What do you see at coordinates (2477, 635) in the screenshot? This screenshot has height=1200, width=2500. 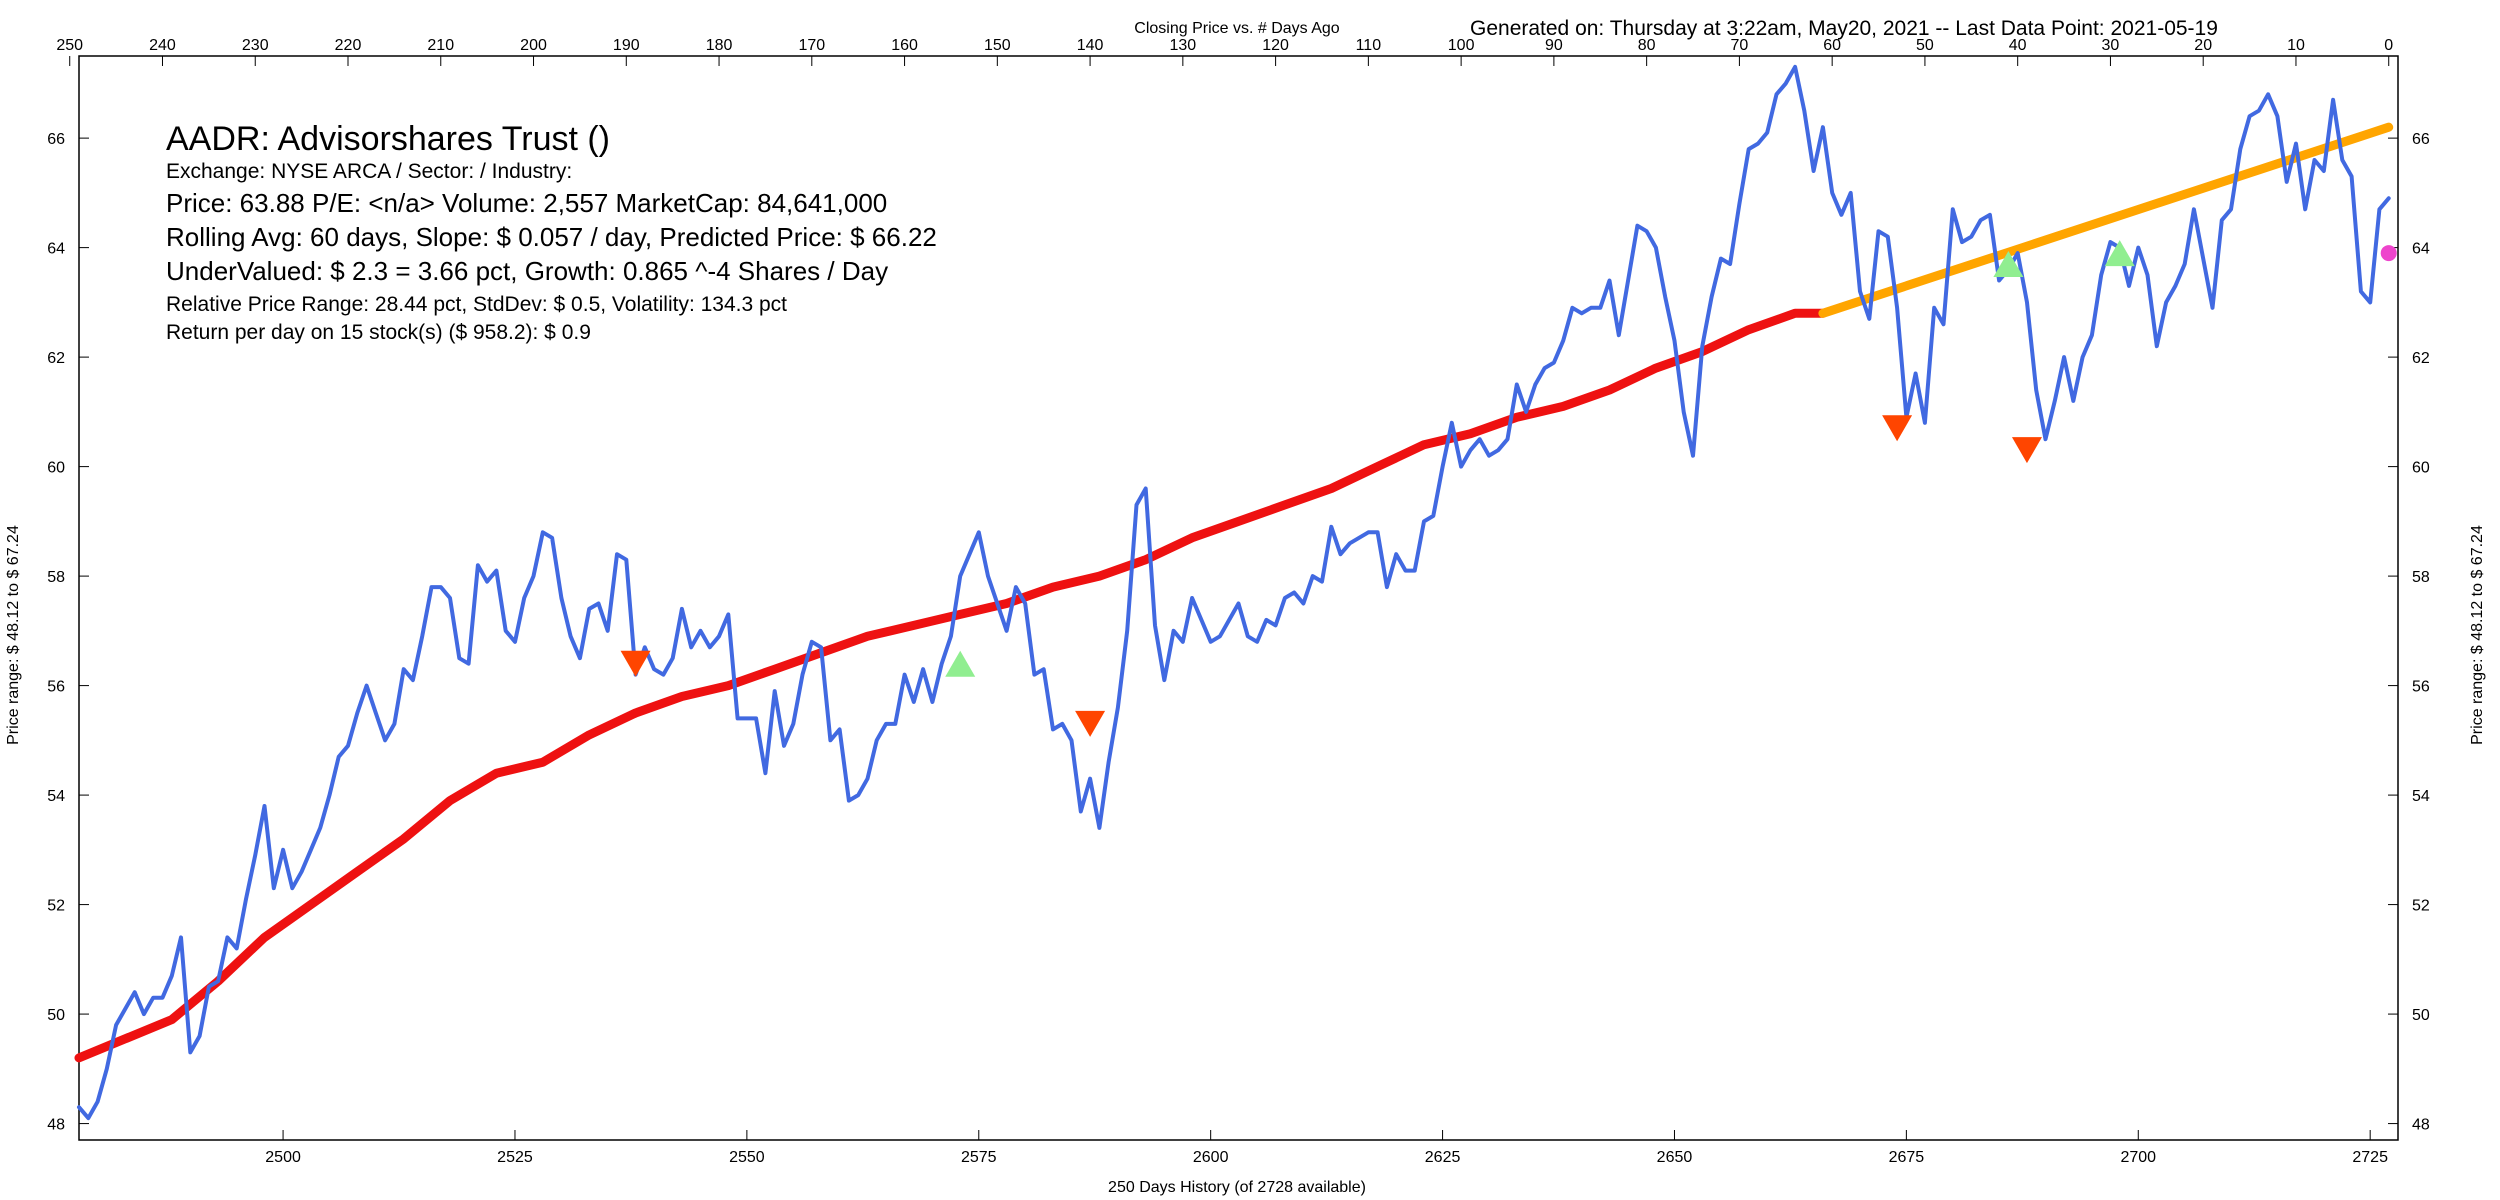 I see `y-axis-label-right: Price range: $ 48.12 to $ 67.24` at bounding box center [2477, 635].